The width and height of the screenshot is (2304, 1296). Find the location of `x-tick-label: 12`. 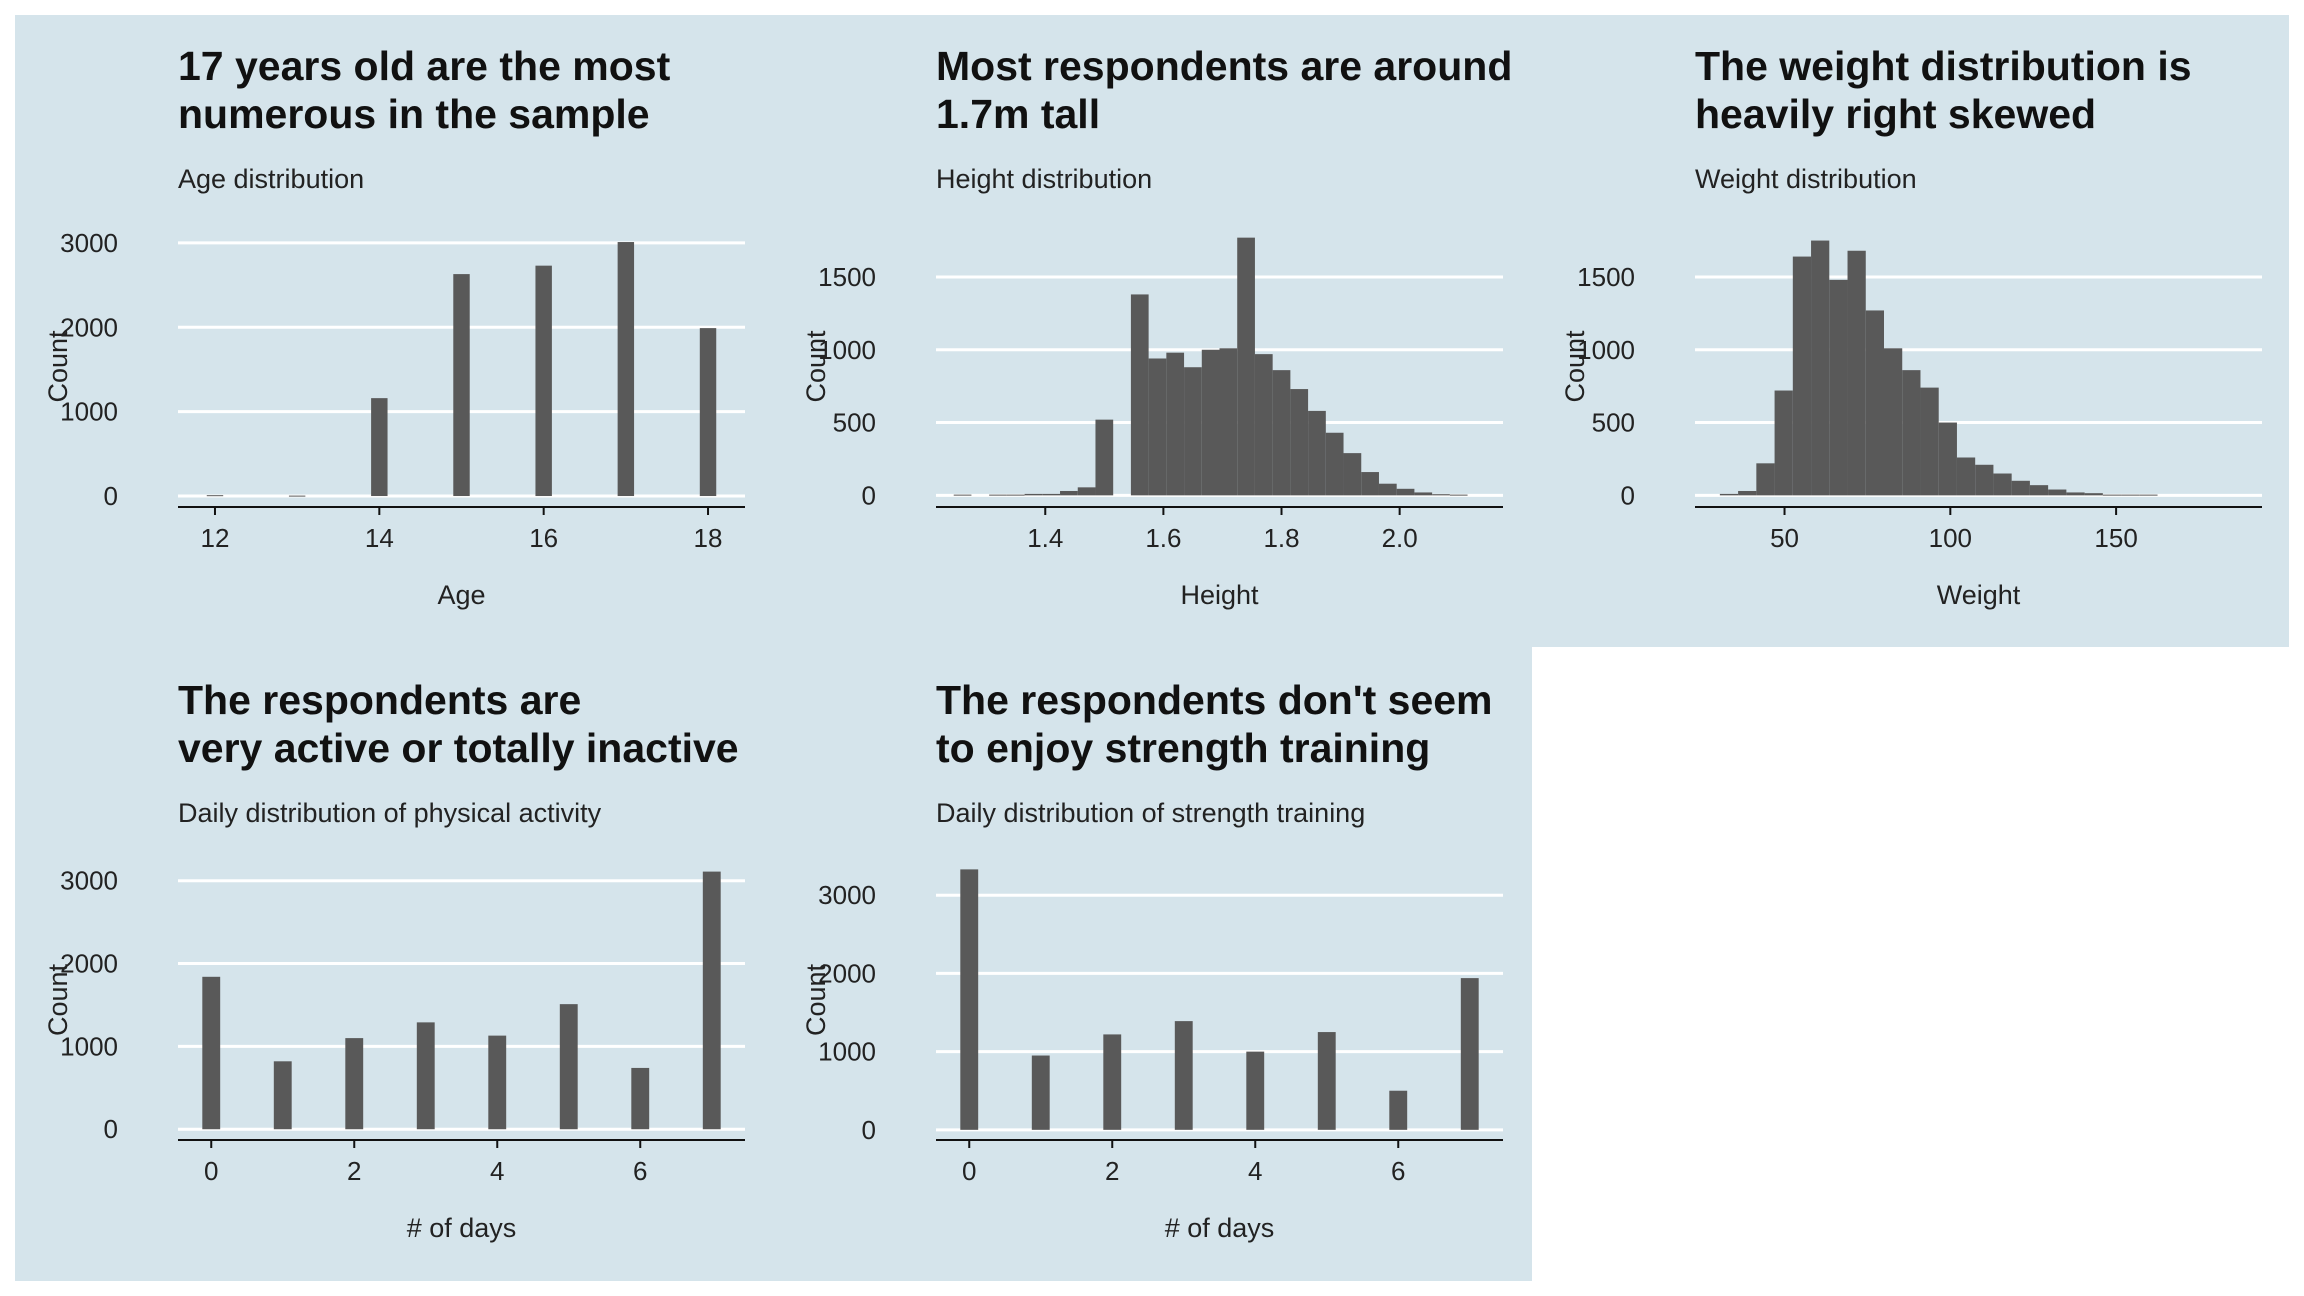

x-tick-label: 12 is located at coordinates (215, 538).